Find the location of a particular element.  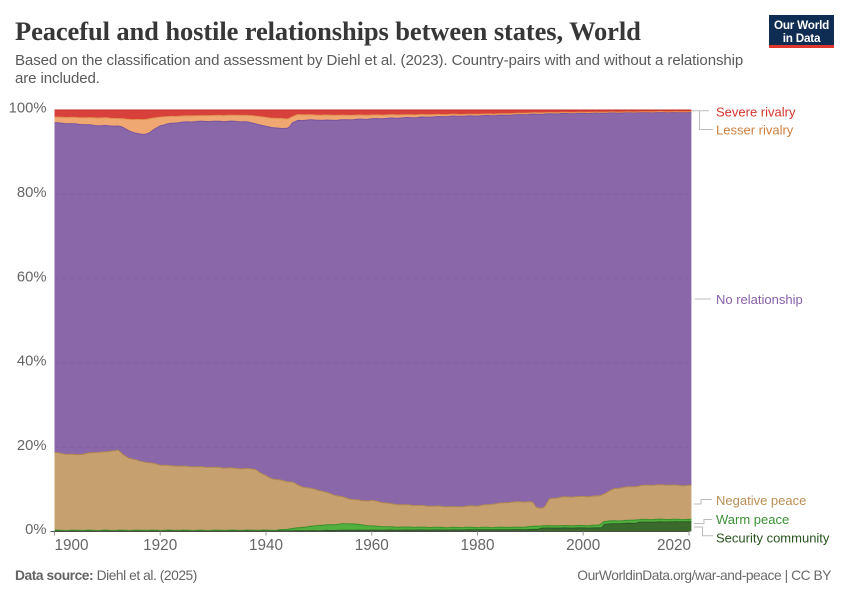

svg-text: Warm peace is located at coordinates (752, 519).